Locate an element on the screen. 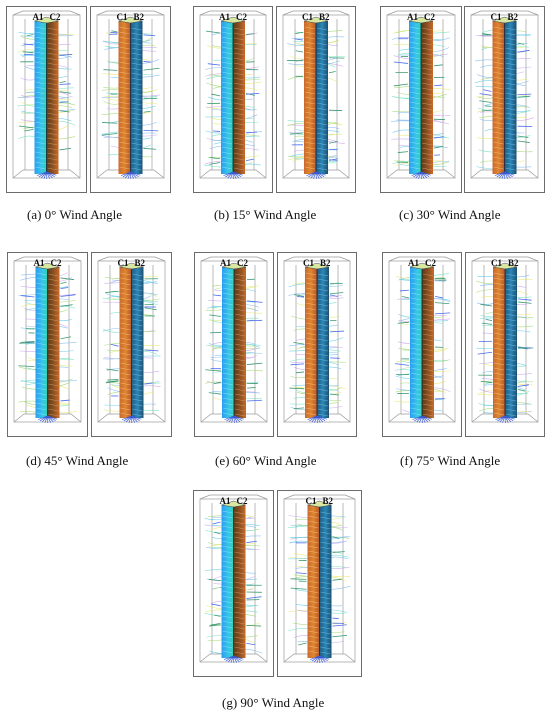  panel-b-left-view: A1 C2 is located at coordinates (233, 99).